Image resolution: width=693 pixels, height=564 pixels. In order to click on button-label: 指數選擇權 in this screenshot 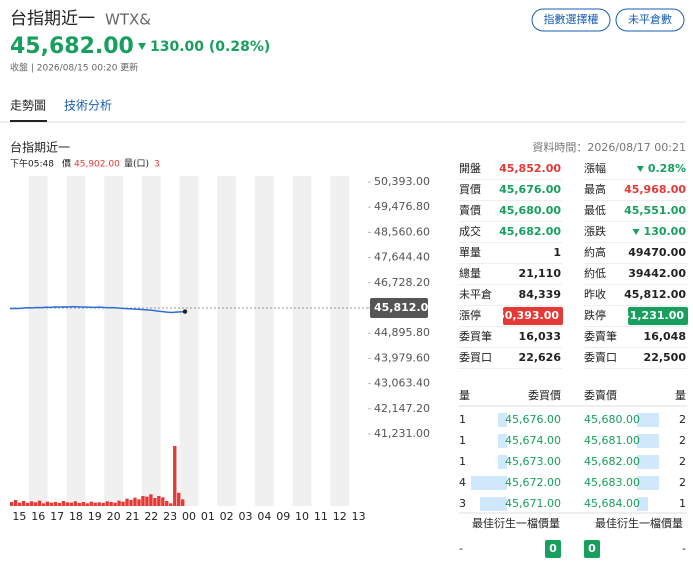, I will do `click(571, 19)`.